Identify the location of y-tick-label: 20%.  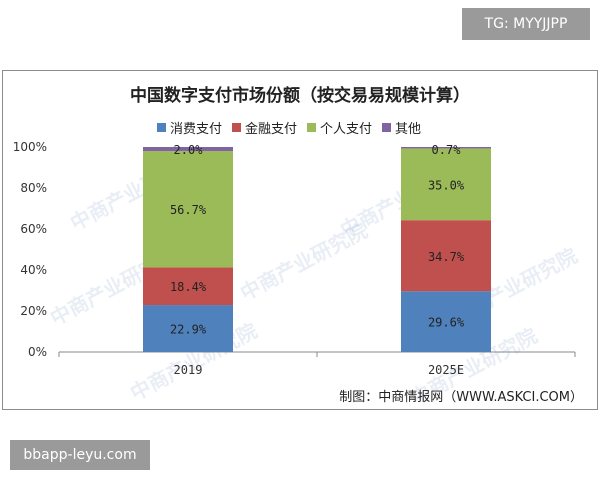
(33, 311).